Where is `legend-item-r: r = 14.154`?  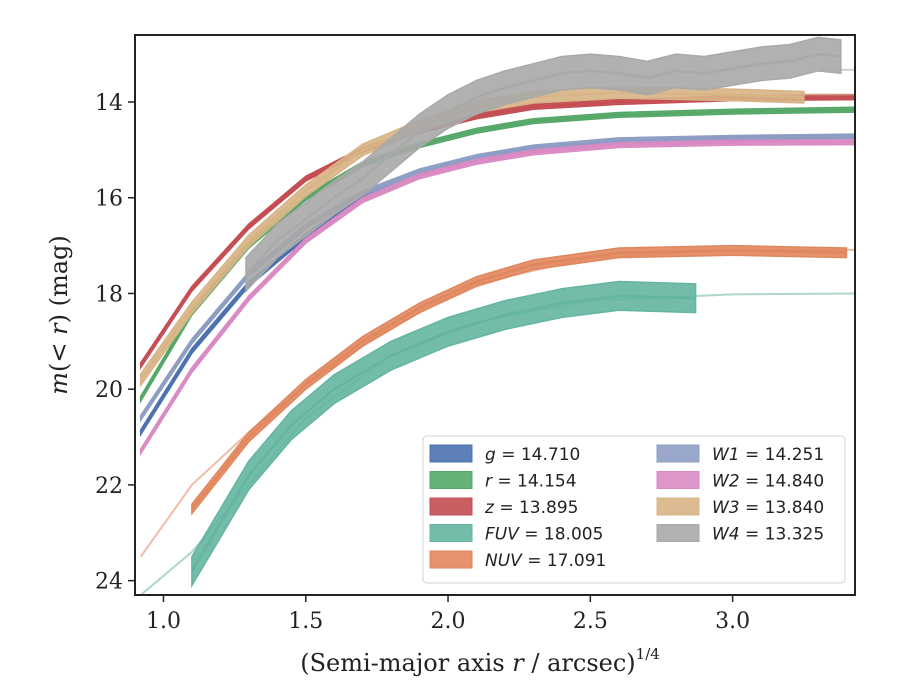 legend-item-r: r = 14.154 is located at coordinates (503, 481).